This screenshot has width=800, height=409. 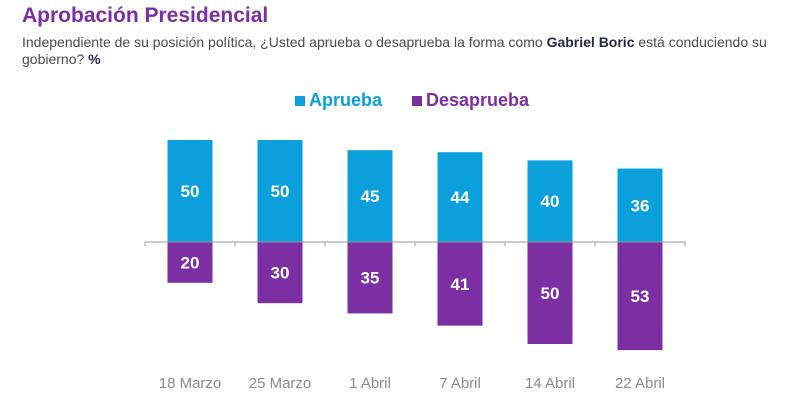 I want to click on subtitle-text-end: está conduciendo su gobierno?, so click(x=394, y=50).